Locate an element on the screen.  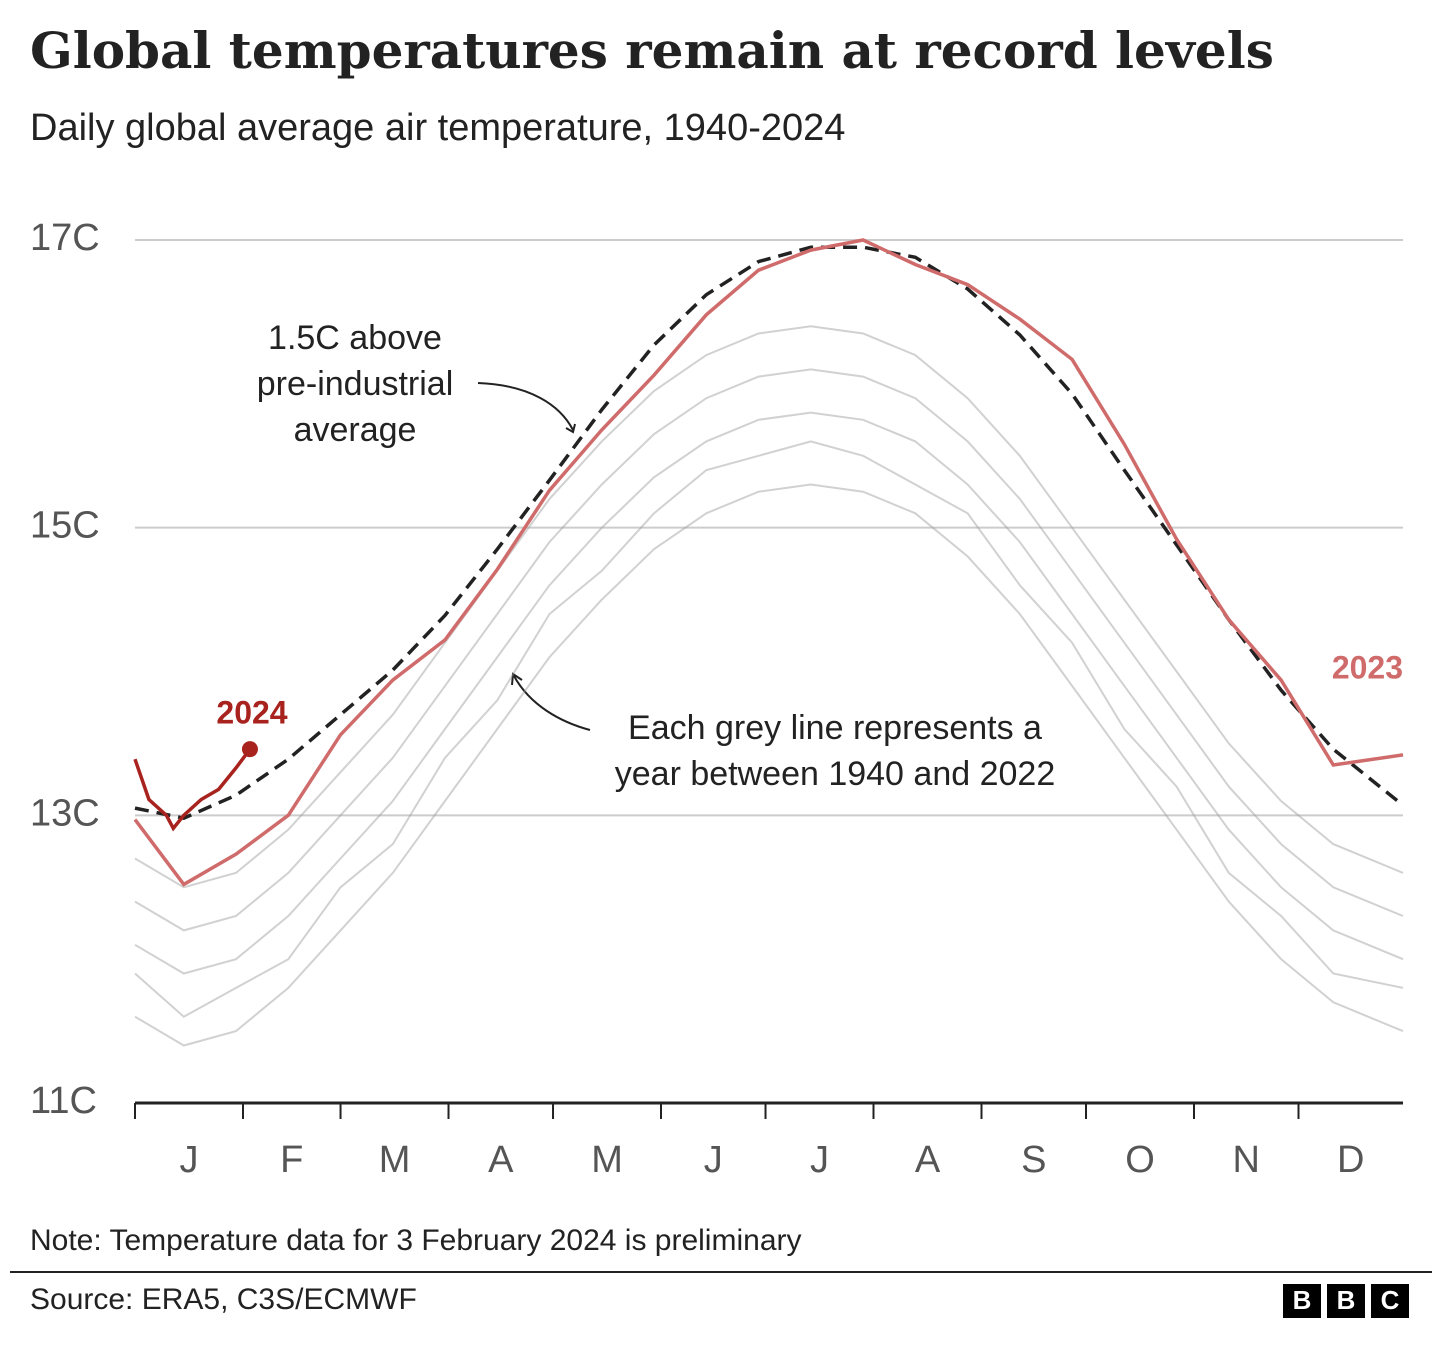
x-tick-label: F is located at coordinates (291, 1160).